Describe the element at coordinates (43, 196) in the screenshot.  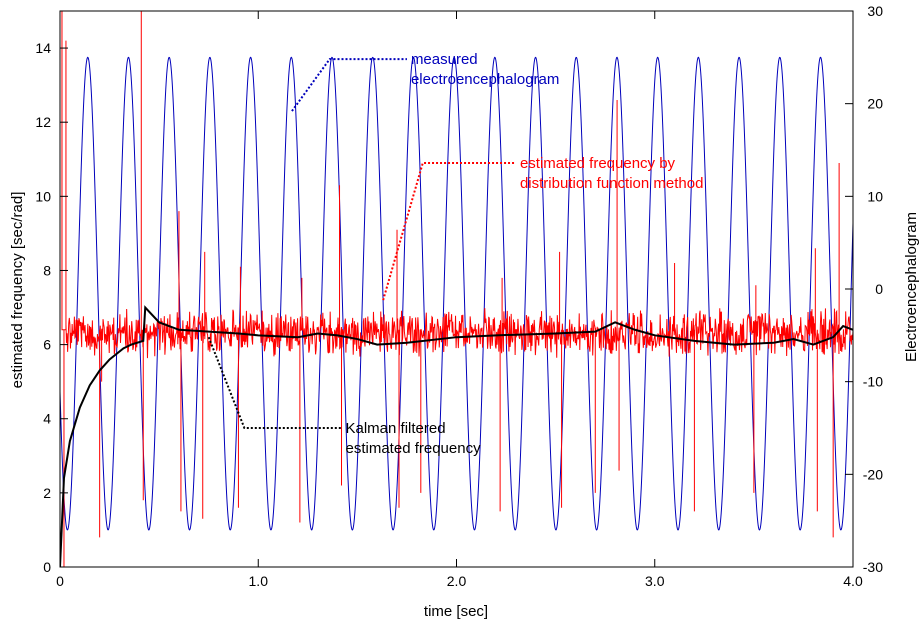
I see `y-tick-label: 10` at that location.